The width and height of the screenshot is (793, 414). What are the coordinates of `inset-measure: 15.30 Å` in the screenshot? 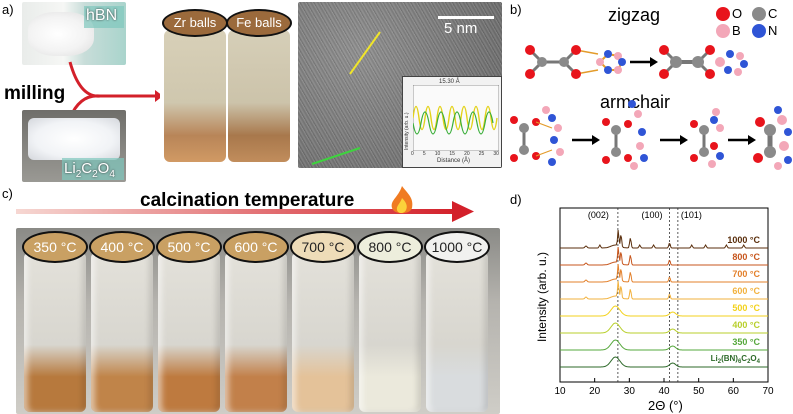 It's located at (449, 82).